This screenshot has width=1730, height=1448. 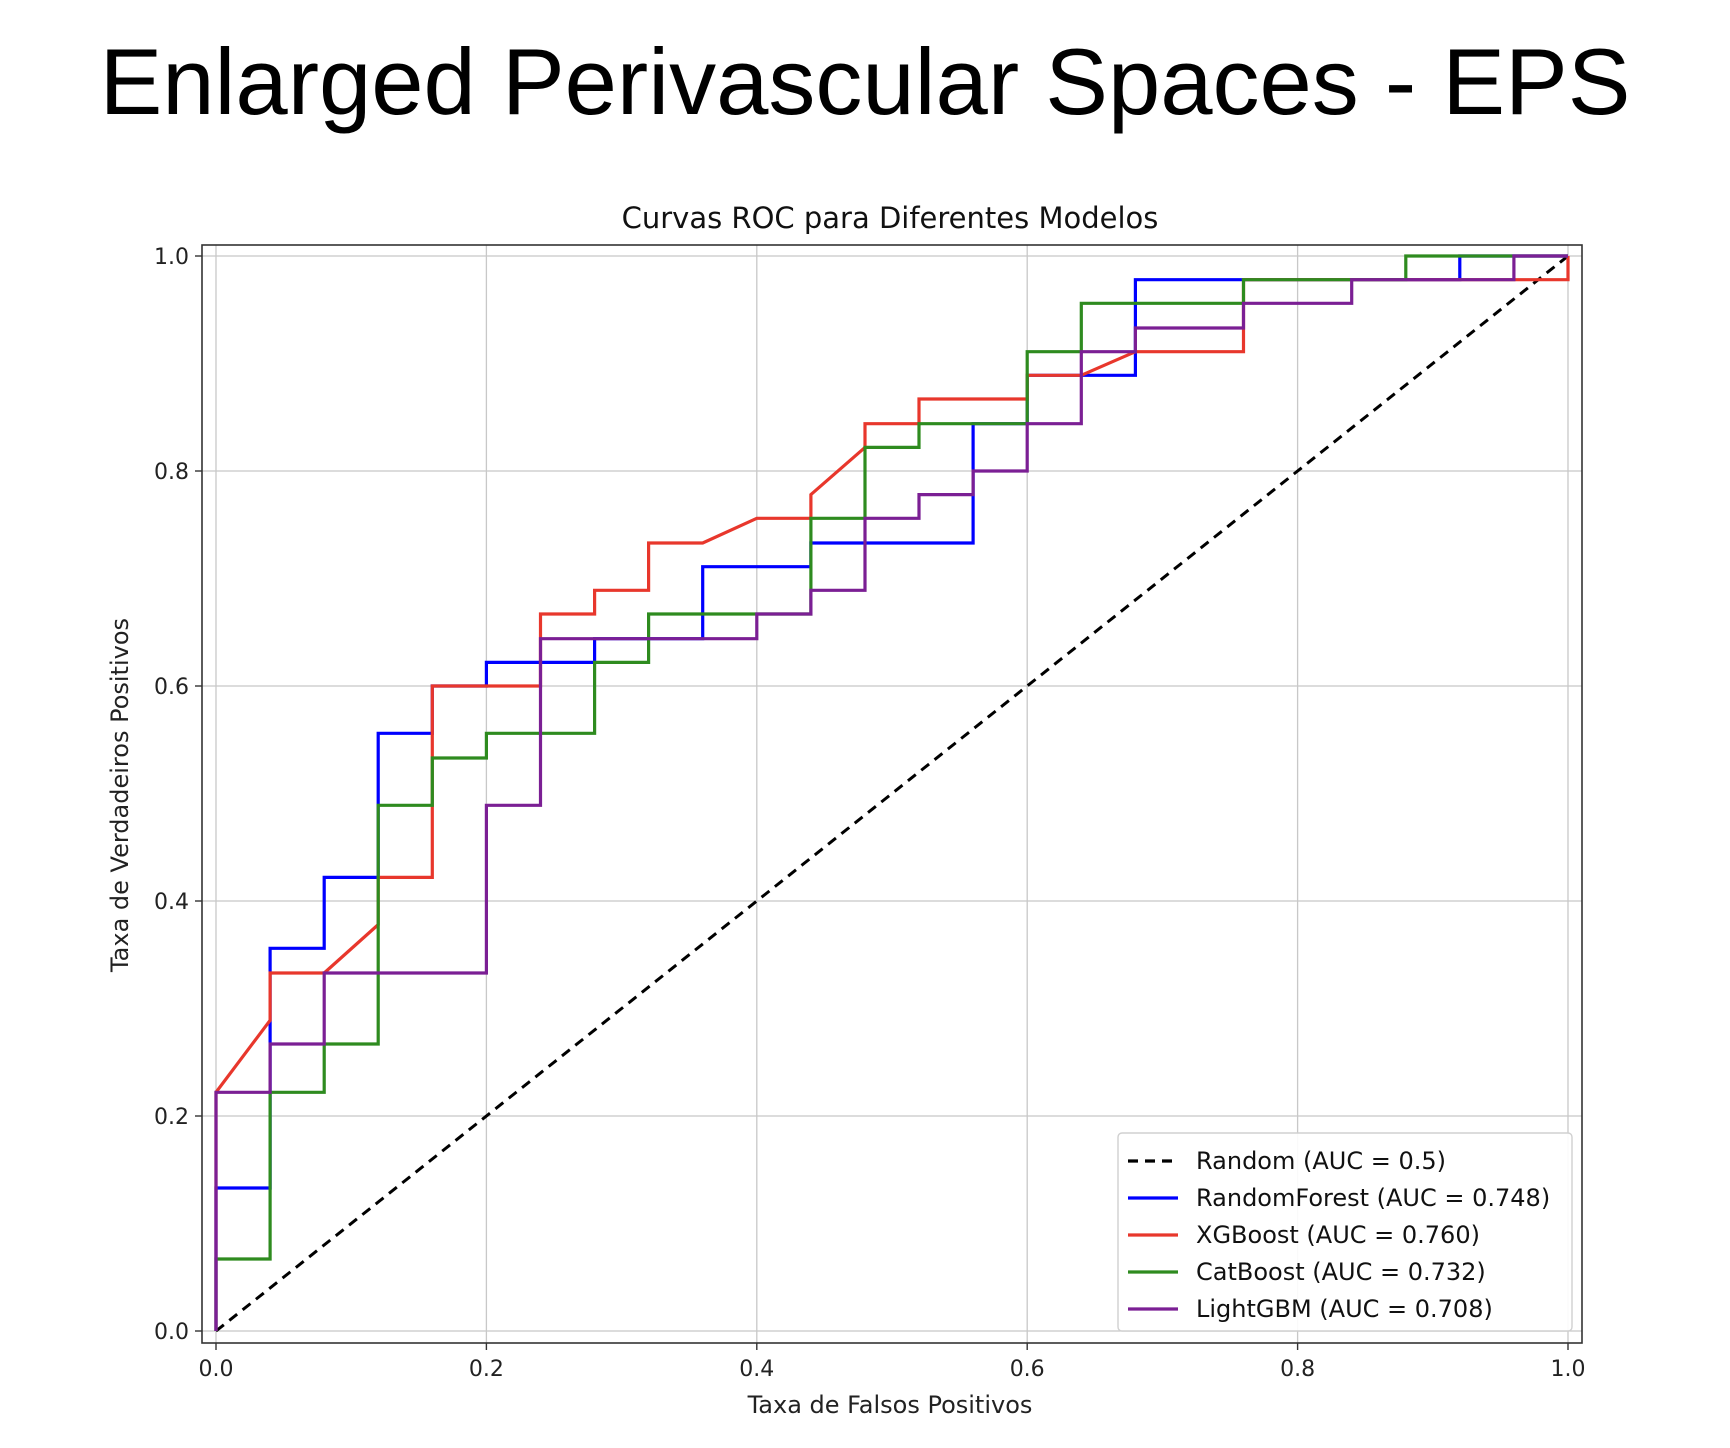 I want to click on legend-entry-randomforest: RandomForest (AUC = 0.748), so click(x=1373, y=1198).